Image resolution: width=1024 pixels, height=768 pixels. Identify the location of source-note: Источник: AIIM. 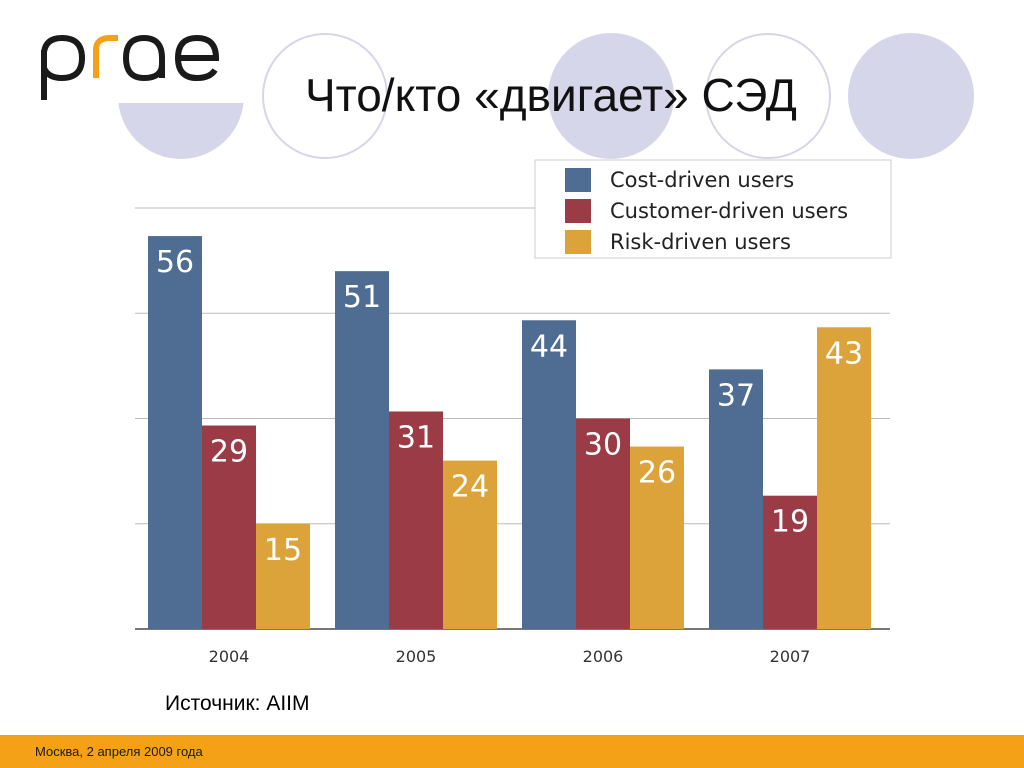
(237, 703).